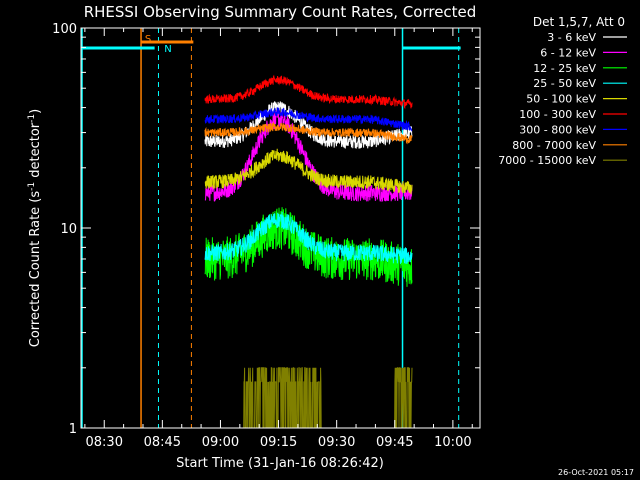  Describe the element at coordinates (220, 442) in the screenshot. I see `x-tick-label: 09:00` at that location.